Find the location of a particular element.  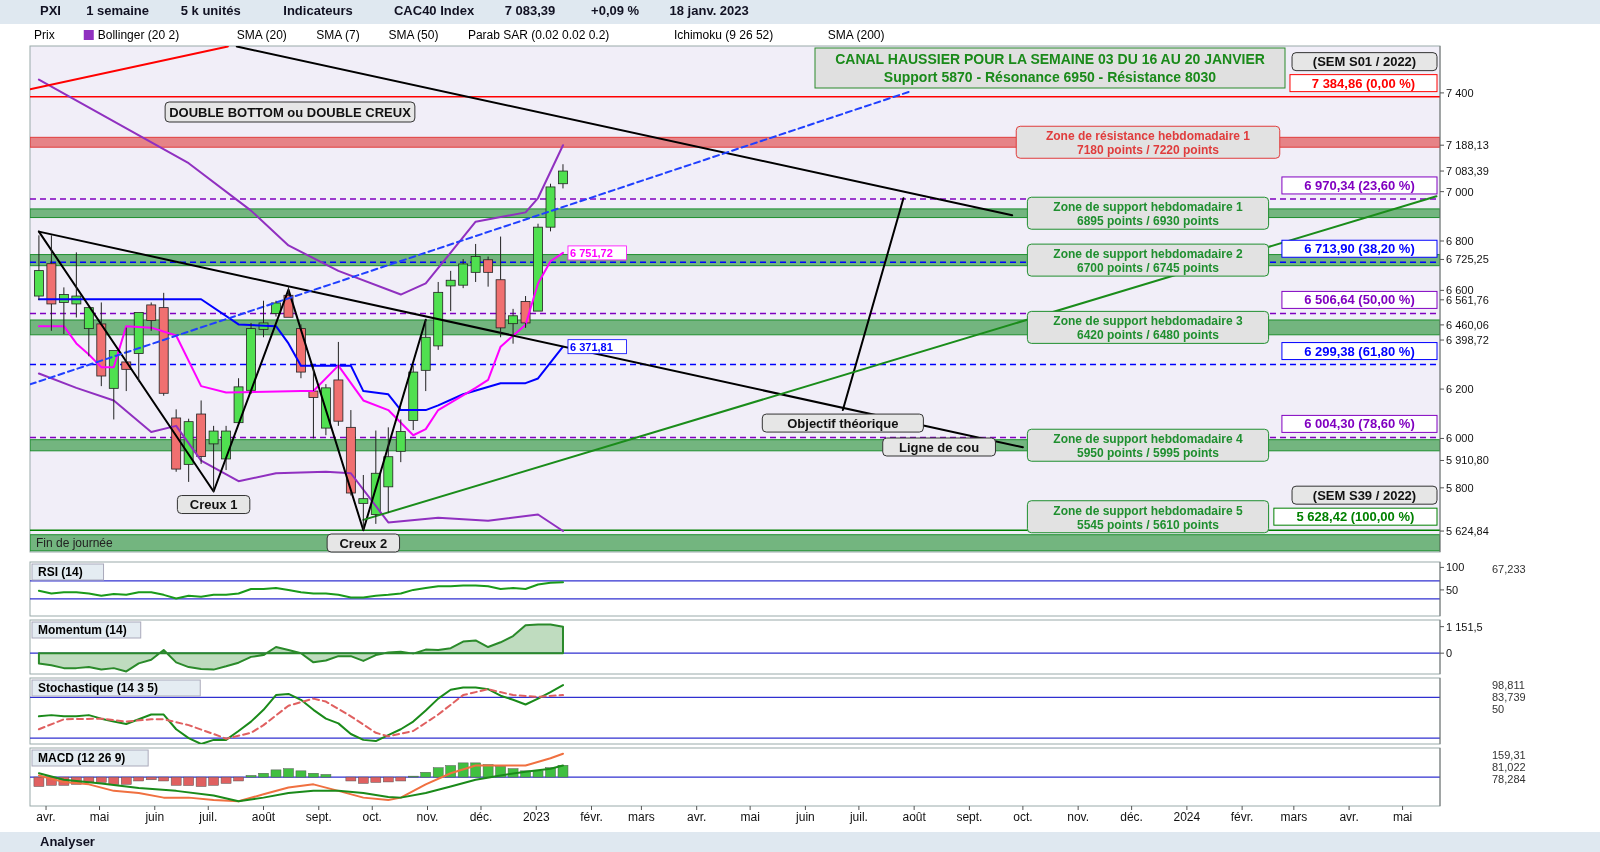

y-tick-label: 6 561,76 is located at coordinates (1467, 300).